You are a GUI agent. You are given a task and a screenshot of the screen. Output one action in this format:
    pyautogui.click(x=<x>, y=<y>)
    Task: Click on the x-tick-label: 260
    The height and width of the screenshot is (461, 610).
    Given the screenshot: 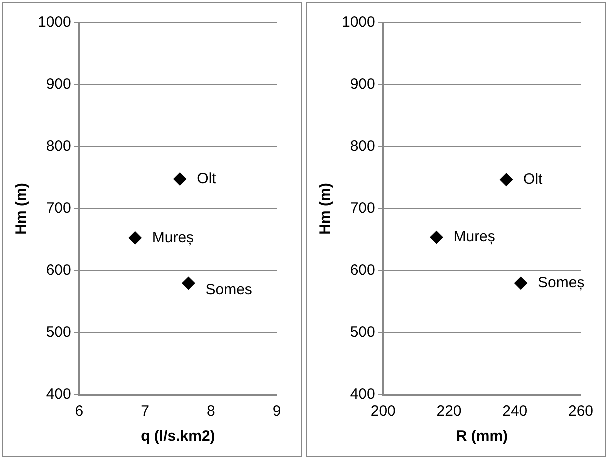 What is the action you would take?
    pyautogui.click(x=581, y=411)
    